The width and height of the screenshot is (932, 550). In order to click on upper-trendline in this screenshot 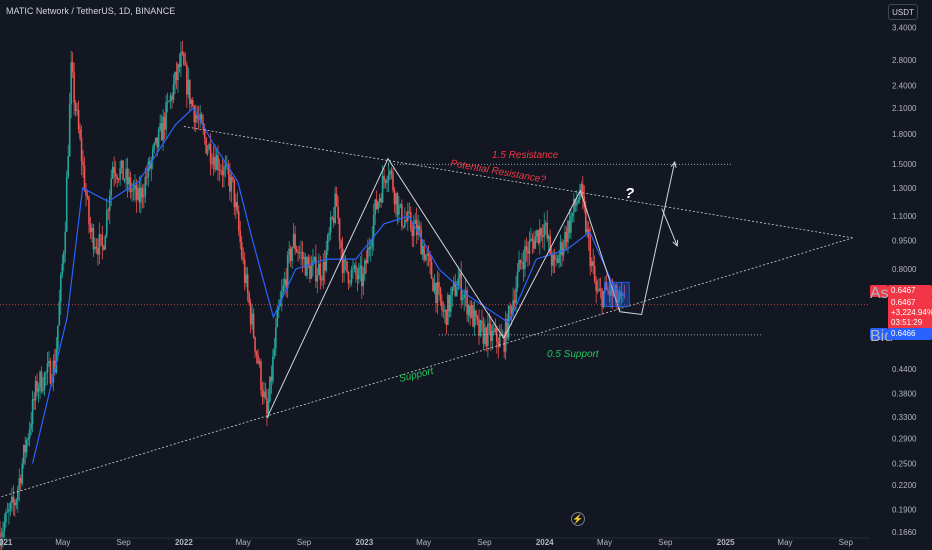, I will do `click(518, 182)`.